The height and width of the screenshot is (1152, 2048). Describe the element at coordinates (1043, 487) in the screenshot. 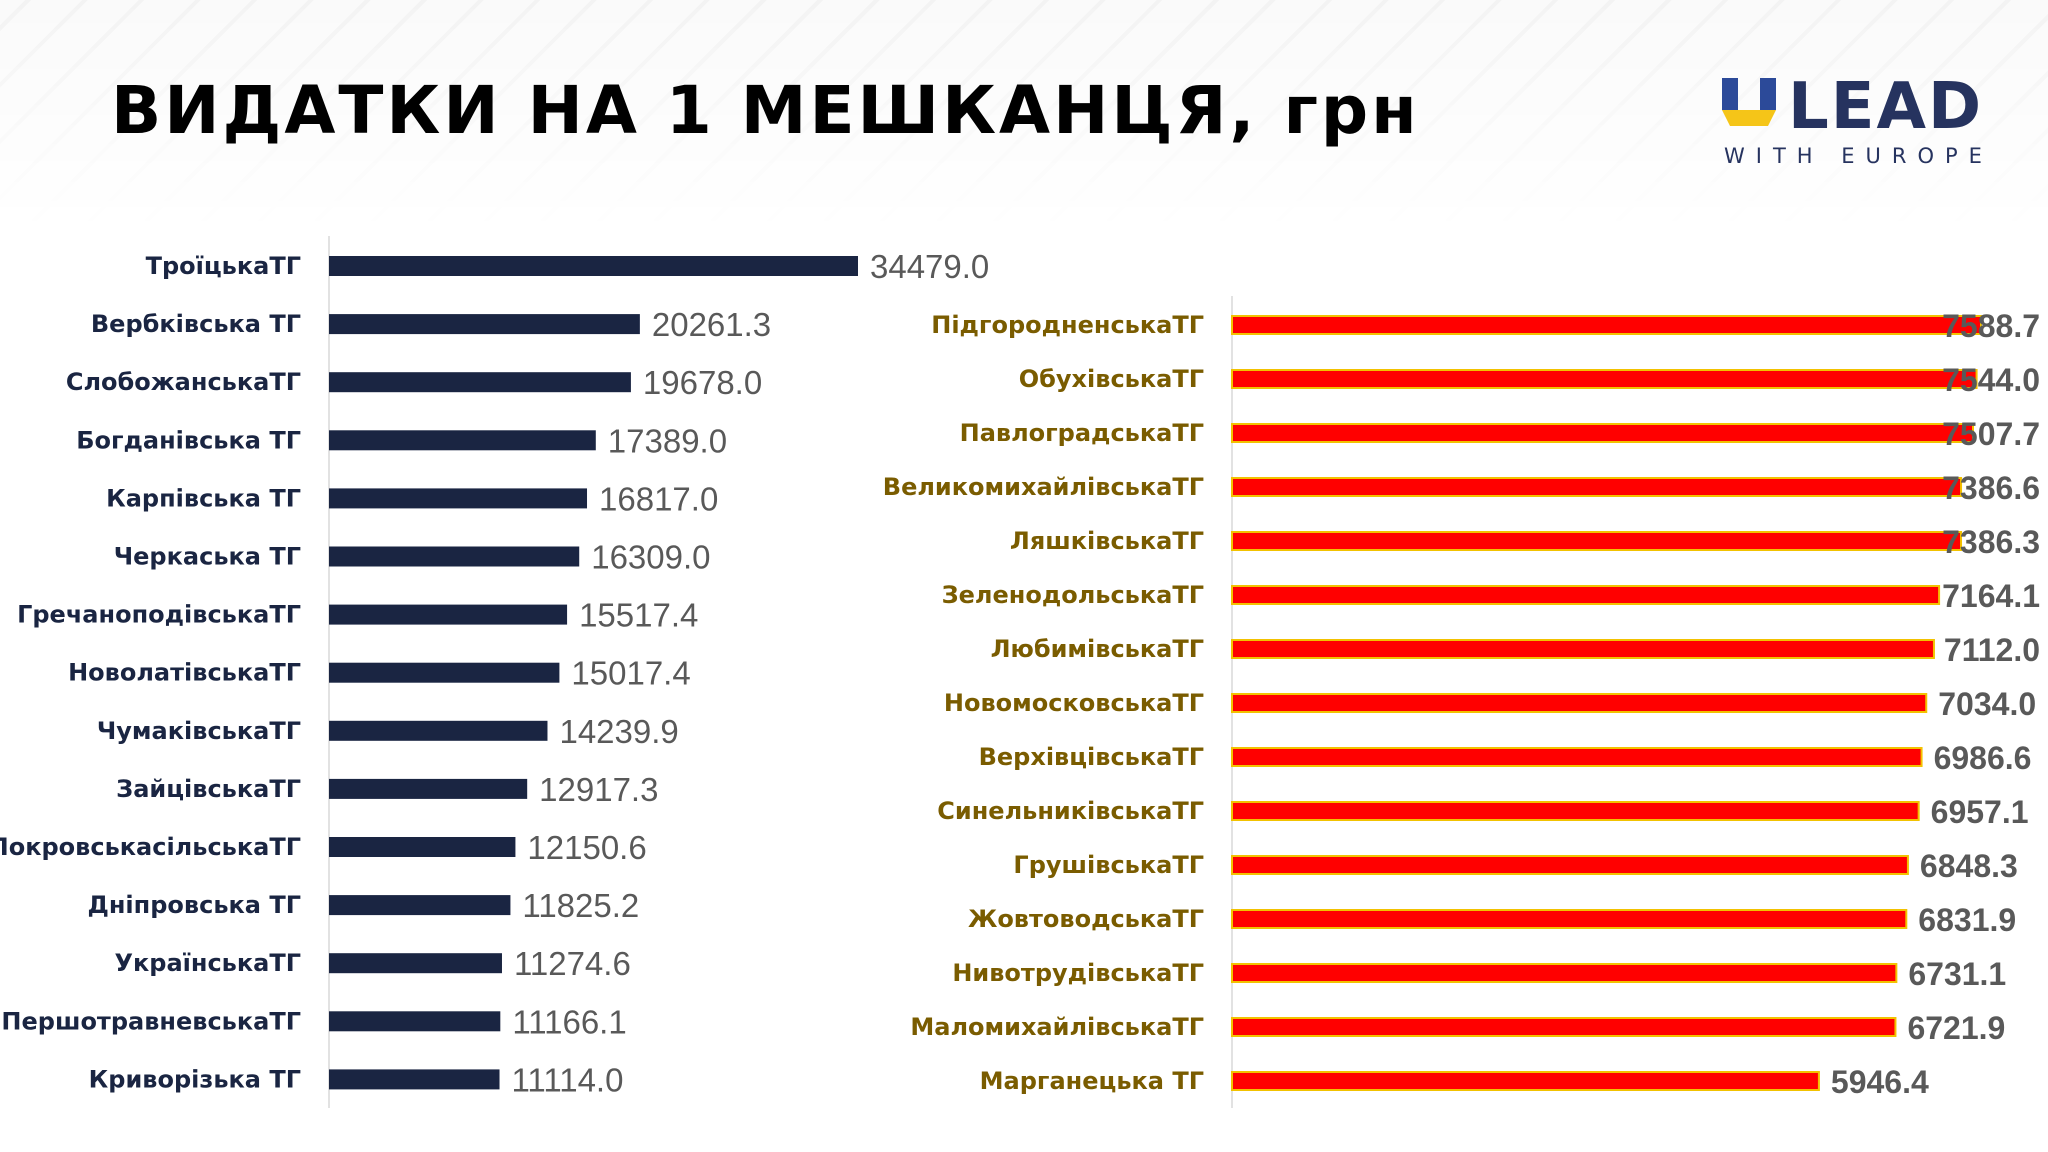

I see `category-label: ВеликомихайлівськаТГ` at that location.